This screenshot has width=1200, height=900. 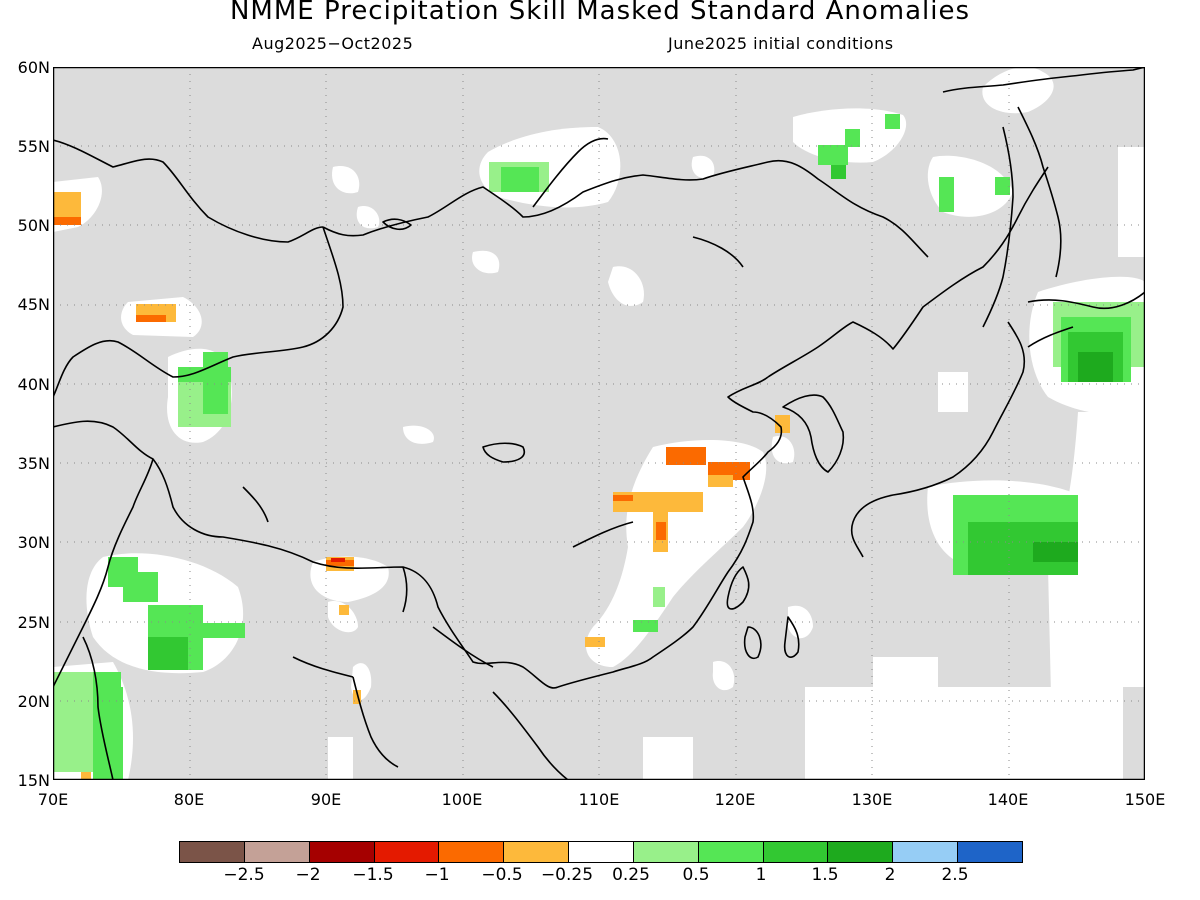 I want to click on colorbar-label: −0.25, so click(x=567, y=875).